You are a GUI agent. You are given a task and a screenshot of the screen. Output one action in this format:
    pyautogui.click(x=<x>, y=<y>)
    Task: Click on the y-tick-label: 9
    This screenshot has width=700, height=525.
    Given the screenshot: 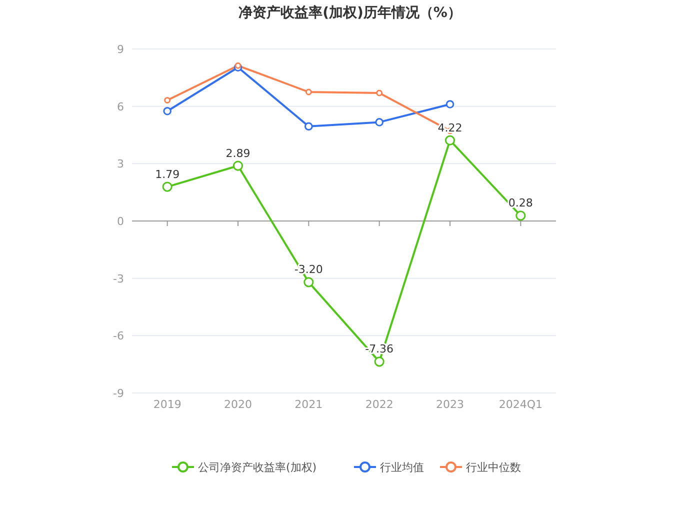 What is the action you would take?
    pyautogui.click(x=120, y=49)
    